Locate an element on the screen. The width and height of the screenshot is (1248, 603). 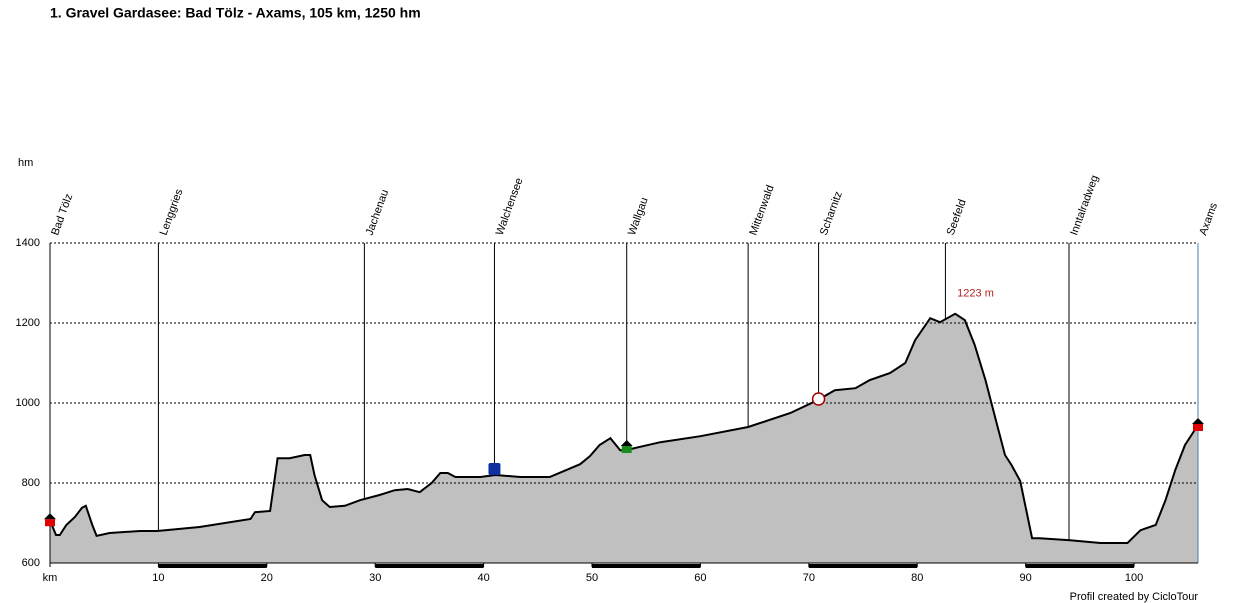
waypoint-label: Seefeld is located at coordinates (957, 217).